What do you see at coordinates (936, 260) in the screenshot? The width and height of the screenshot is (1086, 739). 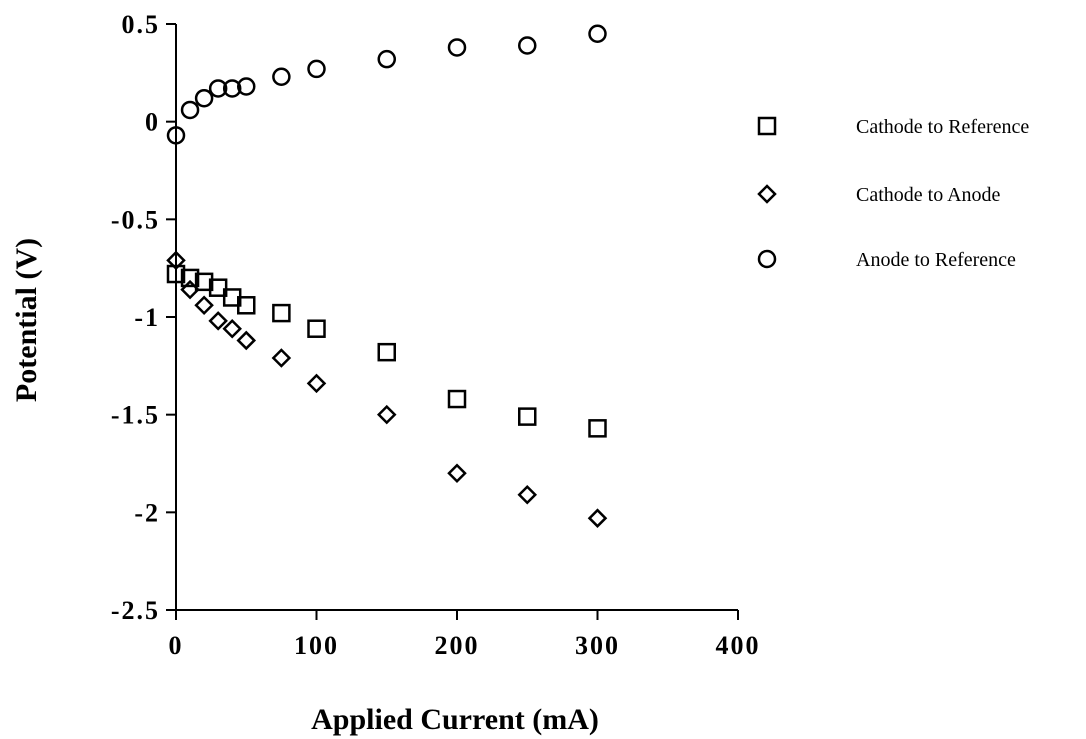 I see `legend-label: Anode to Reference` at bounding box center [936, 260].